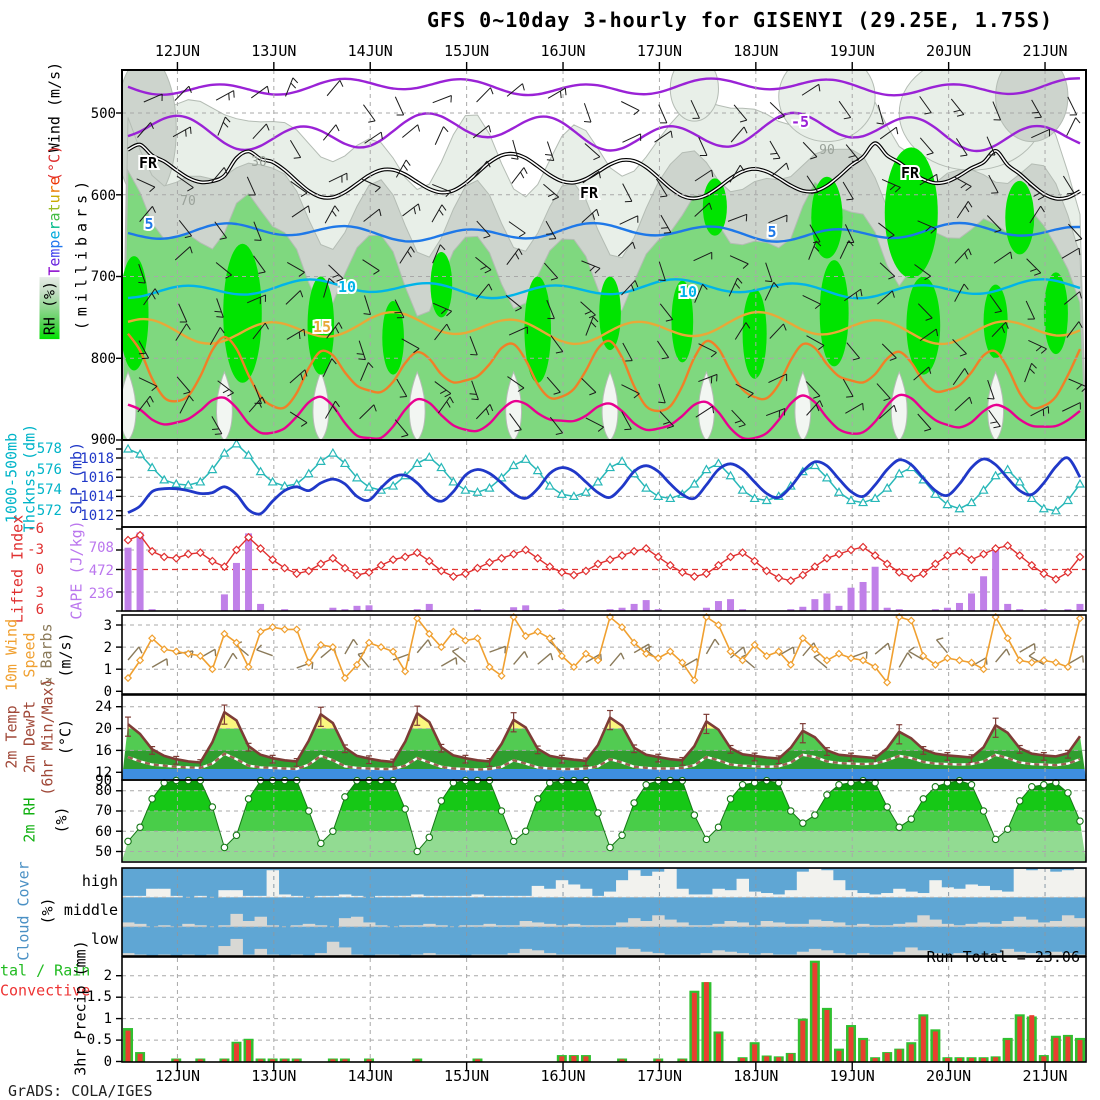 This screenshot has height=1100, width=1100. Describe the element at coordinates (99, 1040) in the screenshot. I see `svg-text: 0.5` at that location.